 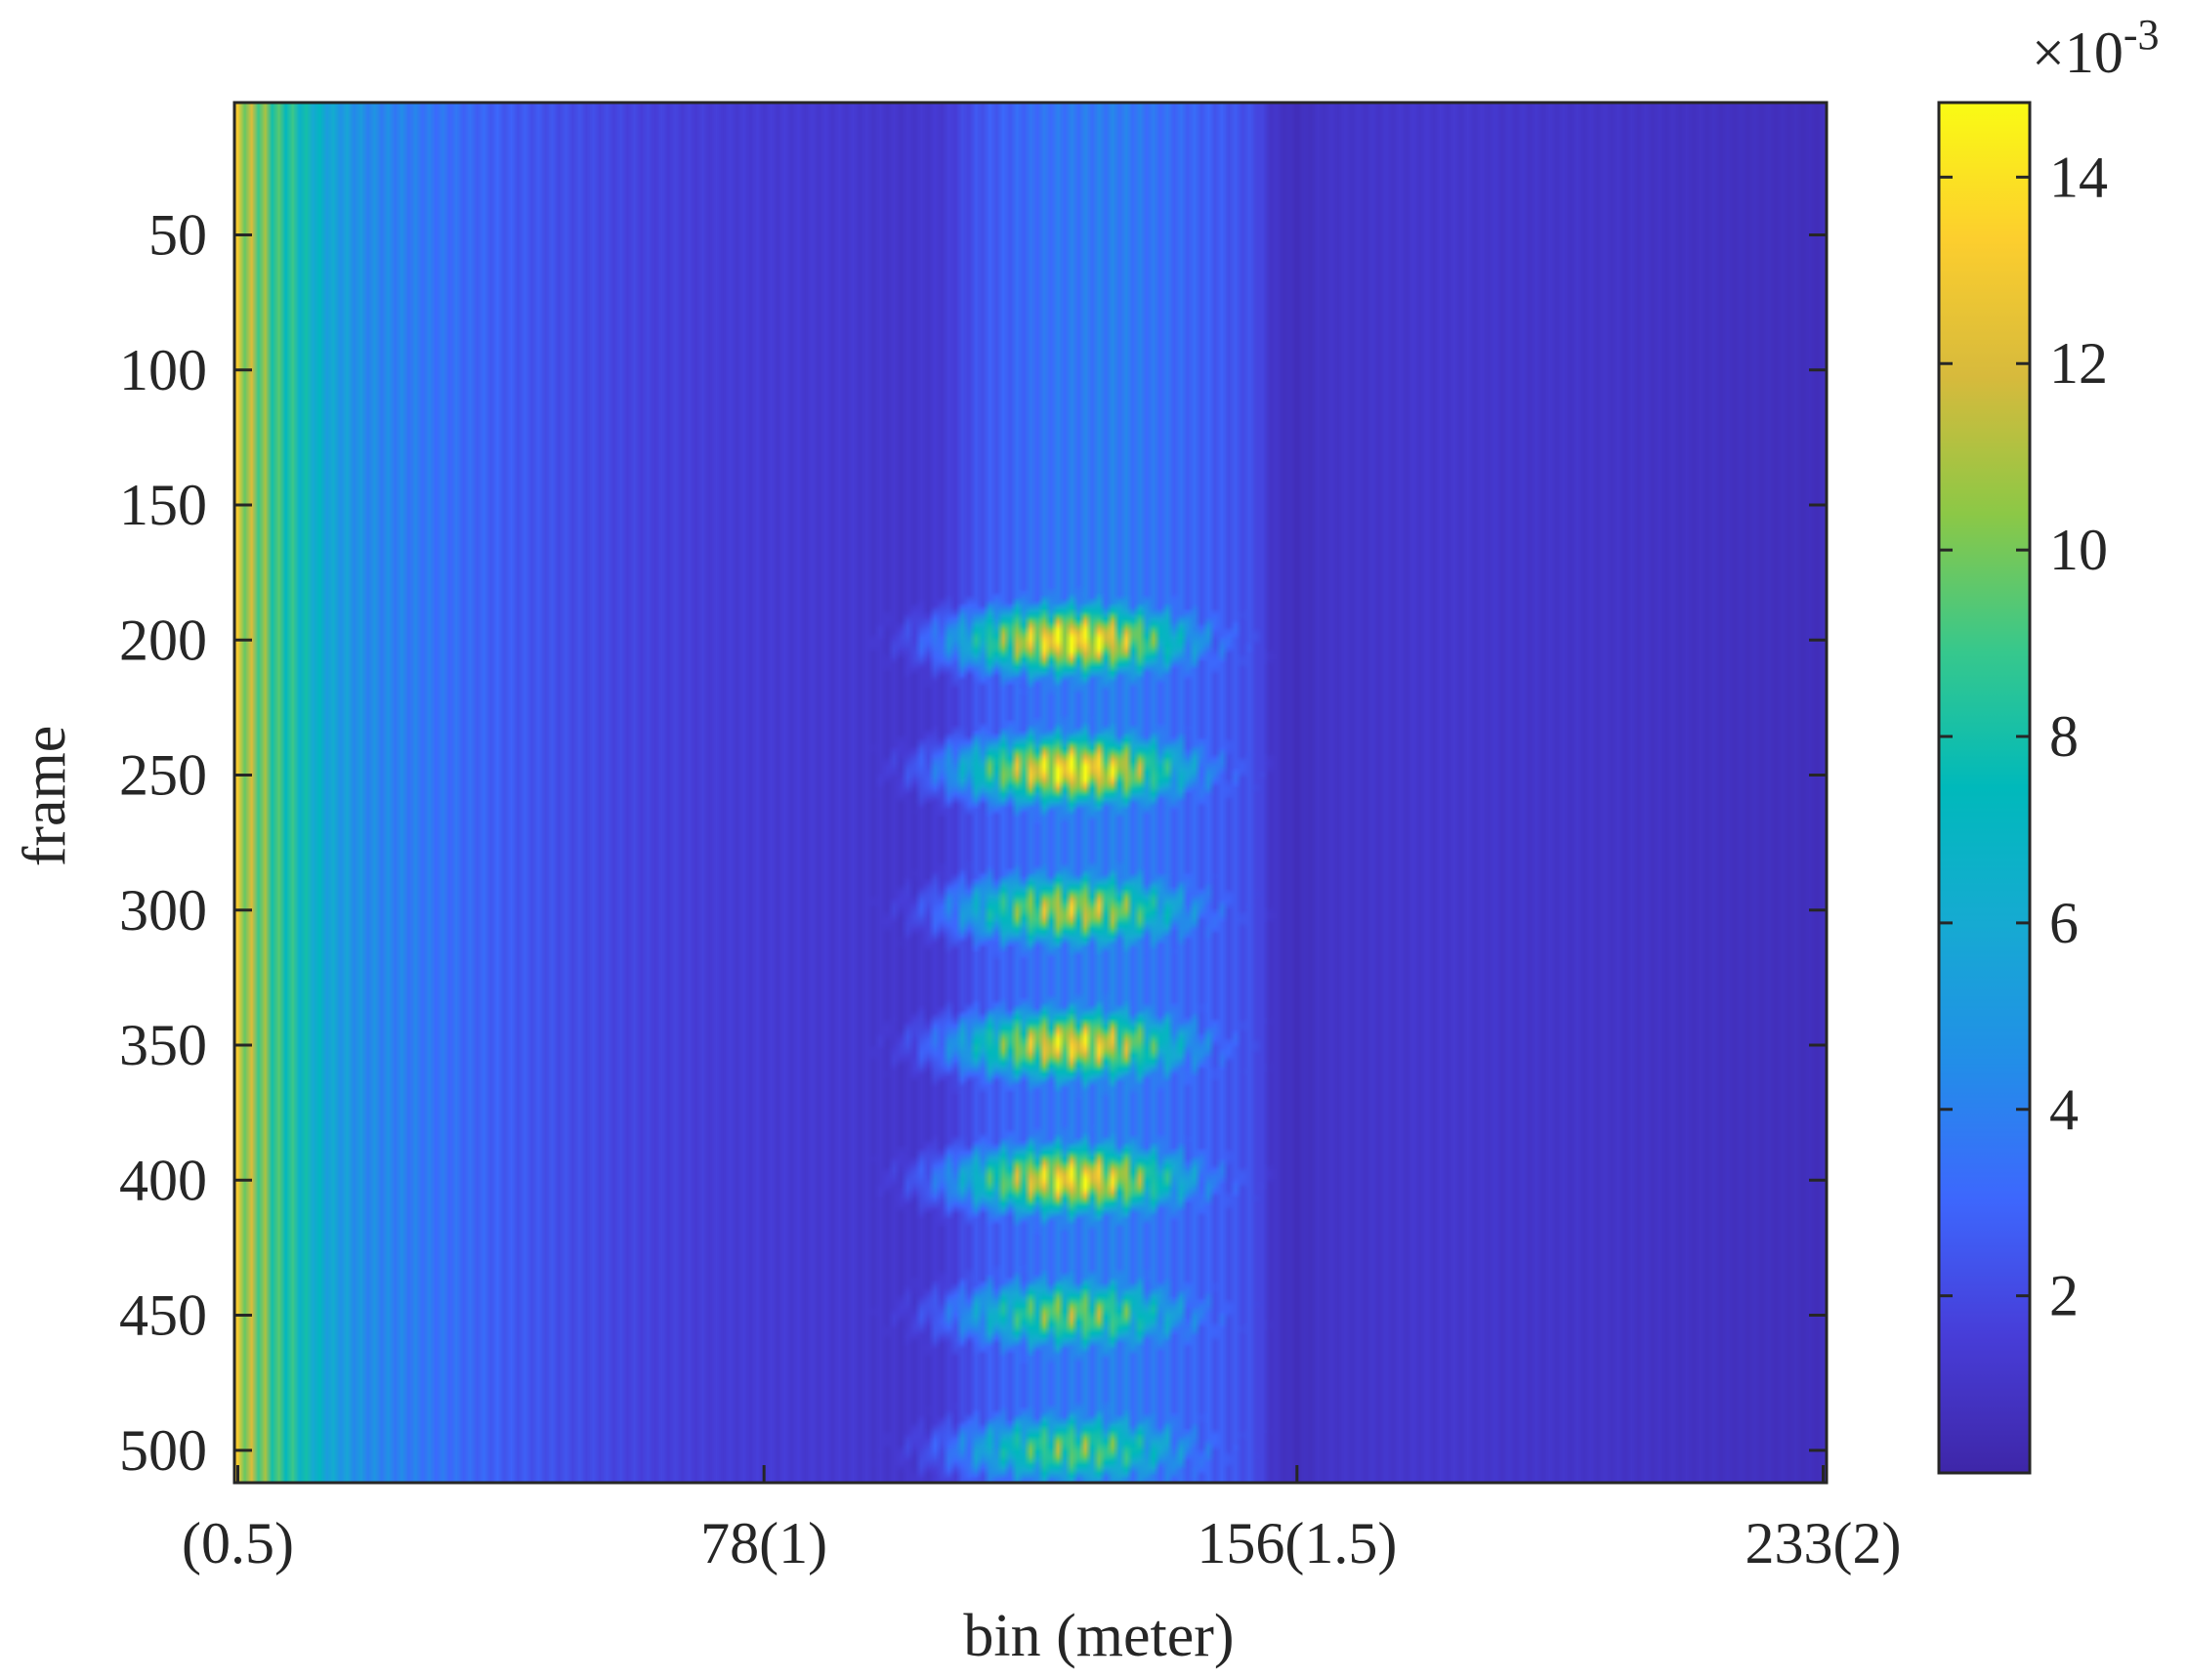 What do you see at coordinates (238, 1543) in the screenshot?
I see `x-tick-label: (0.5)` at bounding box center [238, 1543].